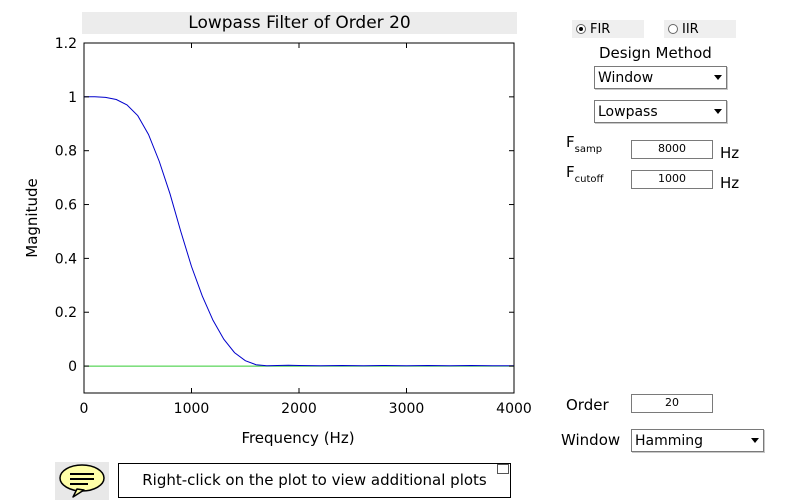 The height and width of the screenshot is (504, 786). What do you see at coordinates (588, 149) in the screenshot?
I see `fsamp-label-sub: samp` at bounding box center [588, 149].